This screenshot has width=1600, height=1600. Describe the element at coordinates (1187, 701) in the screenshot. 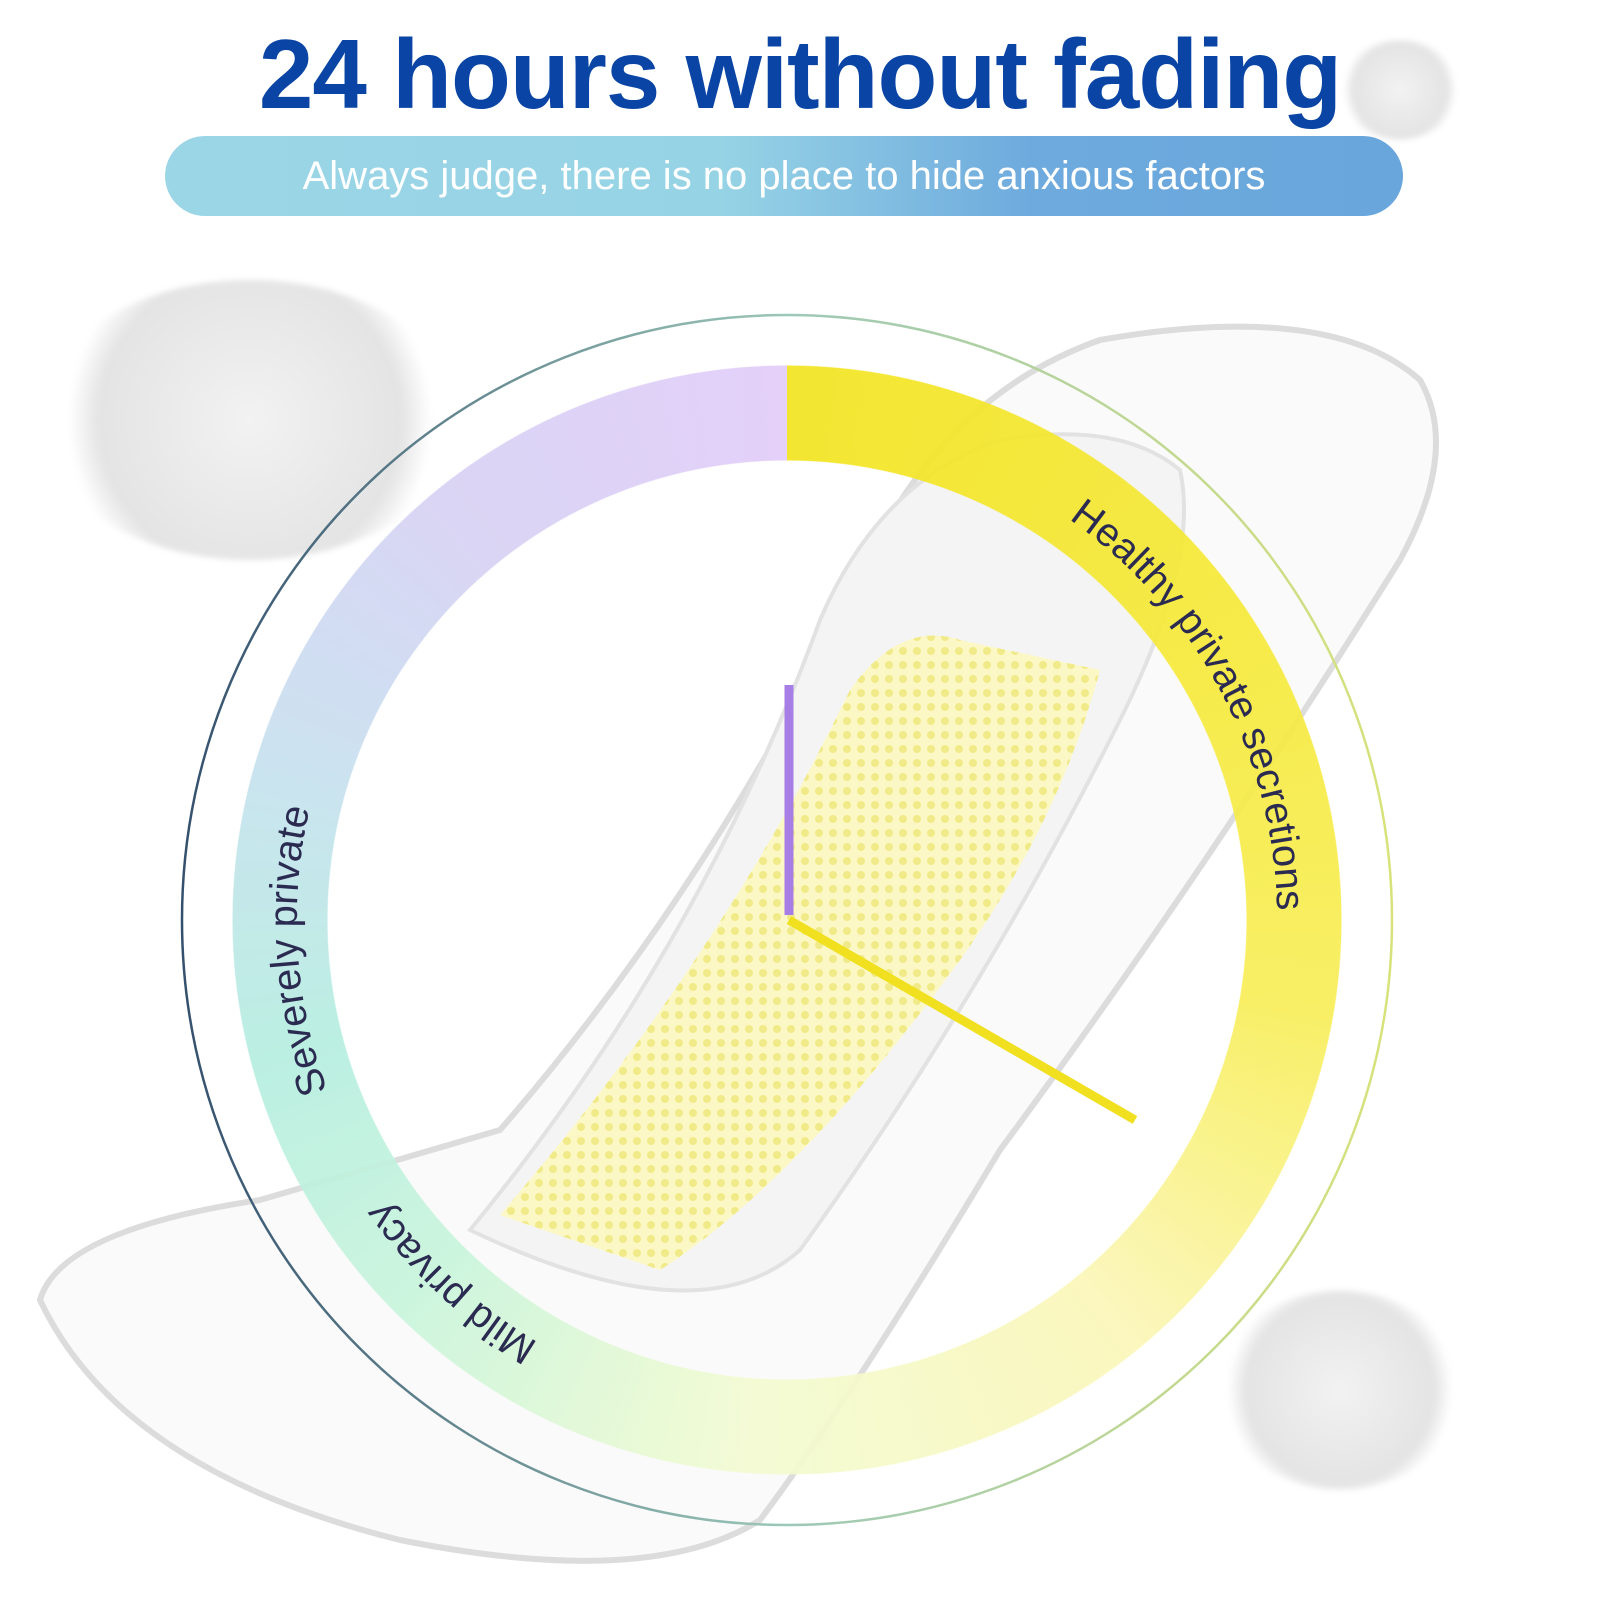

I see `label-healthy-secretions: Healthy private secretions` at that location.